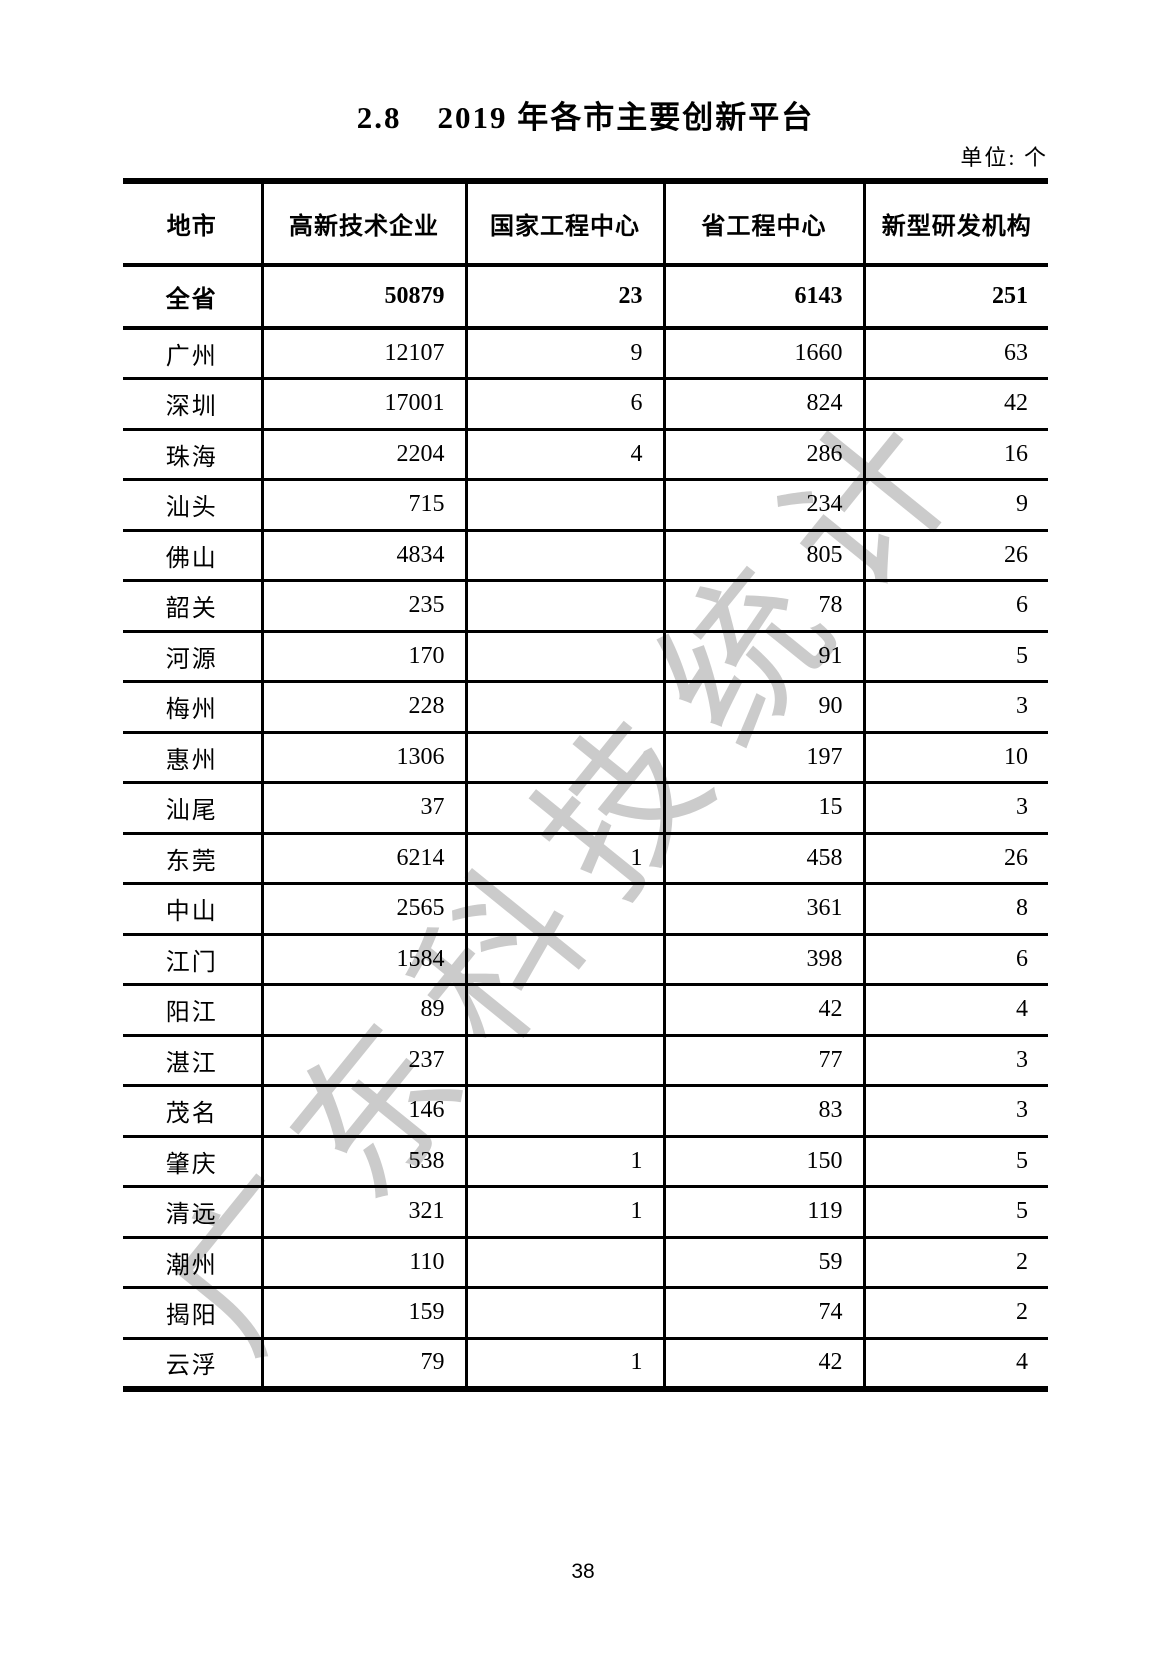  Describe the element at coordinates (763, 909) in the screenshot. I see `value-cell: 361` at that location.